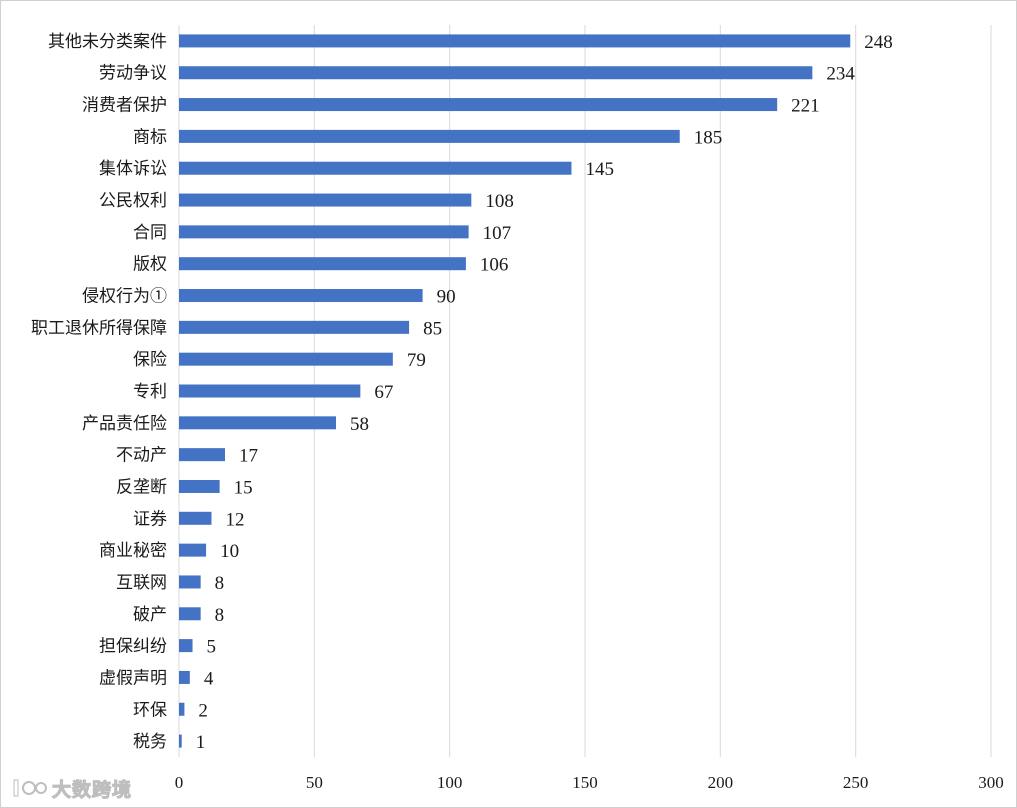 This screenshot has height=808, width=1017. I want to click on value-label: 4, so click(209, 678).